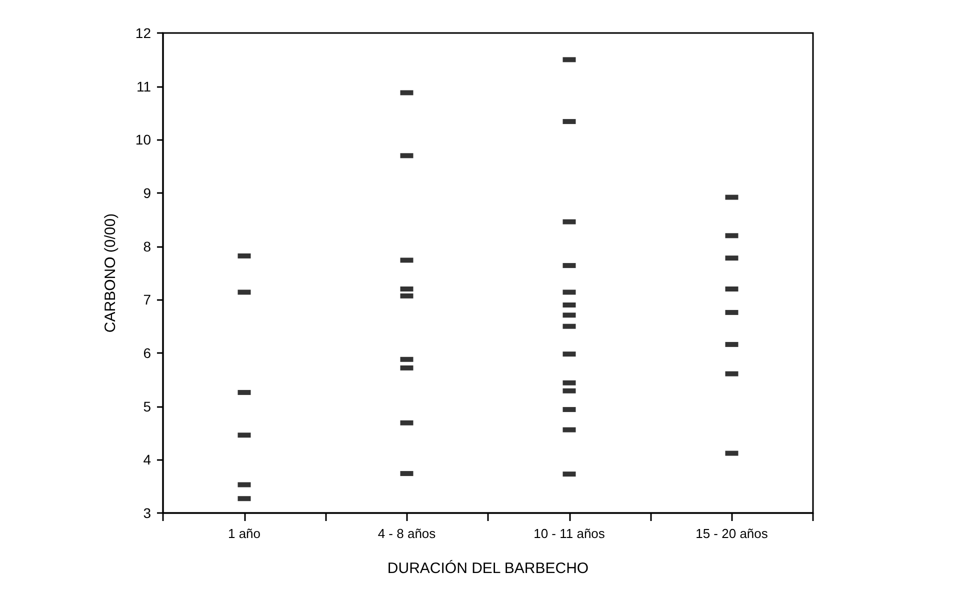 The height and width of the screenshot is (608, 980). I want to click on y-tick-label: 4, so click(147, 460).